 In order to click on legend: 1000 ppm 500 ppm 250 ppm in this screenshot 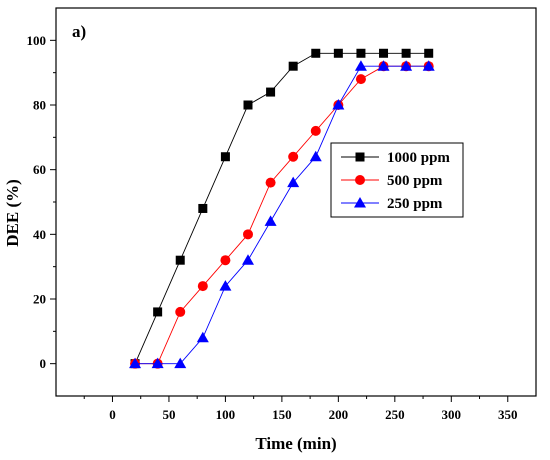, I will do `click(397, 180)`.